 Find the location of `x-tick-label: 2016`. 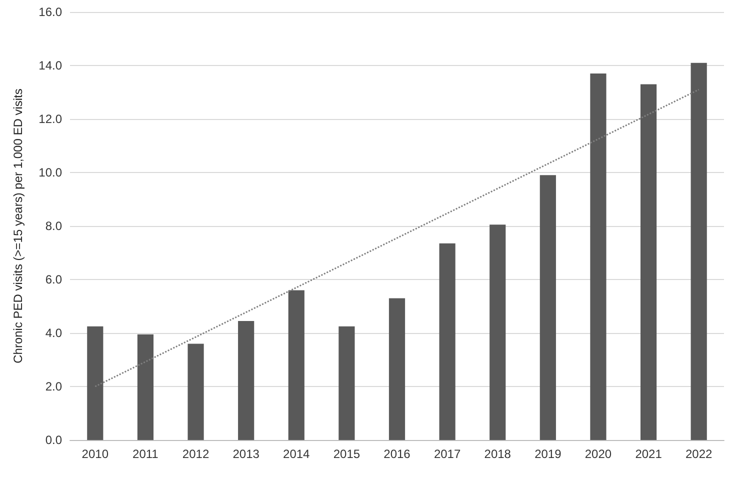

x-tick-label: 2016 is located at coordinates (397, 454).